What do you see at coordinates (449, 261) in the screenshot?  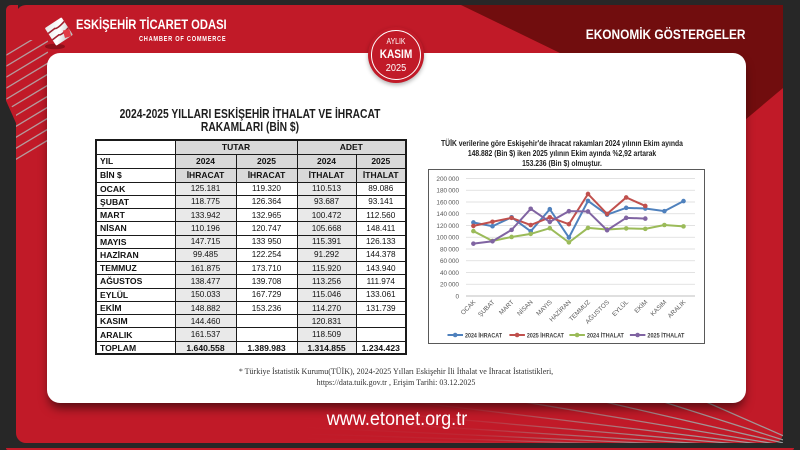 I see `svg-text: 60 000` at bounding box center [449, 261].